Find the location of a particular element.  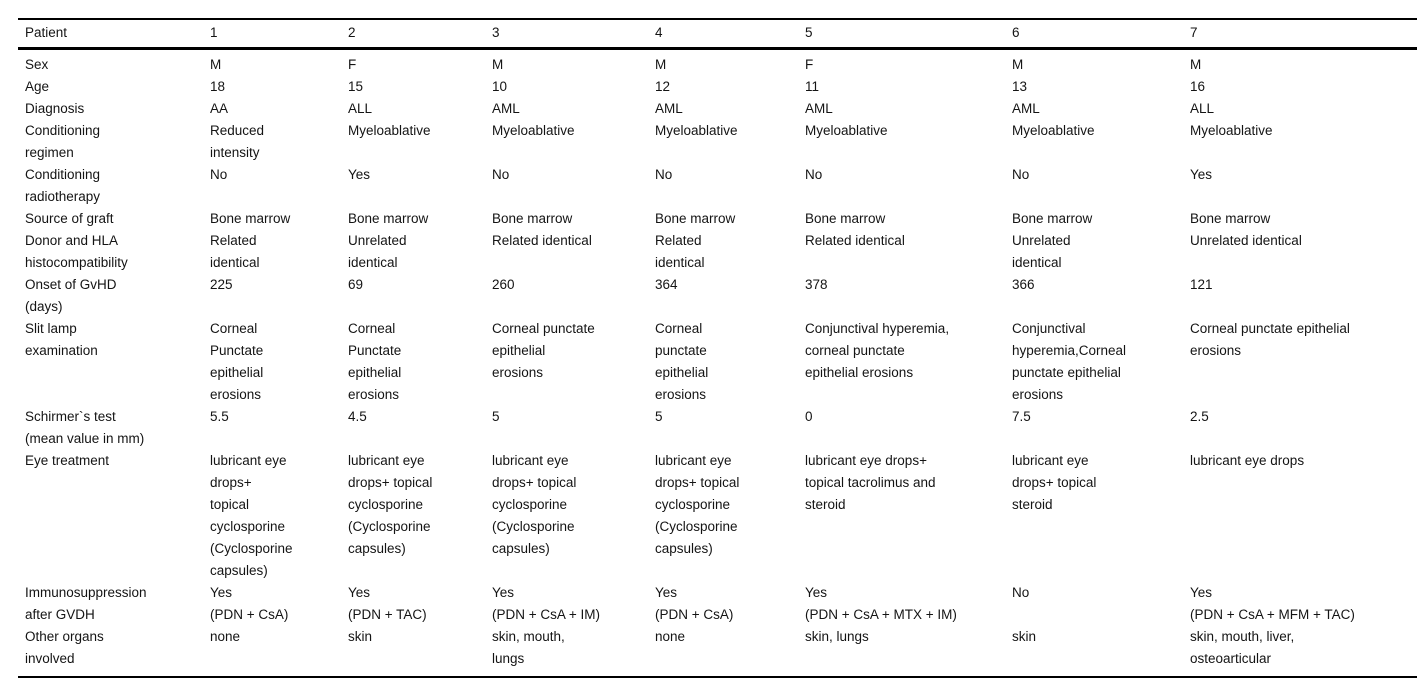

cell-other-organs-patient-7: skin, mouth, liver, osteoarticular is located at coordinates (1242, 647).